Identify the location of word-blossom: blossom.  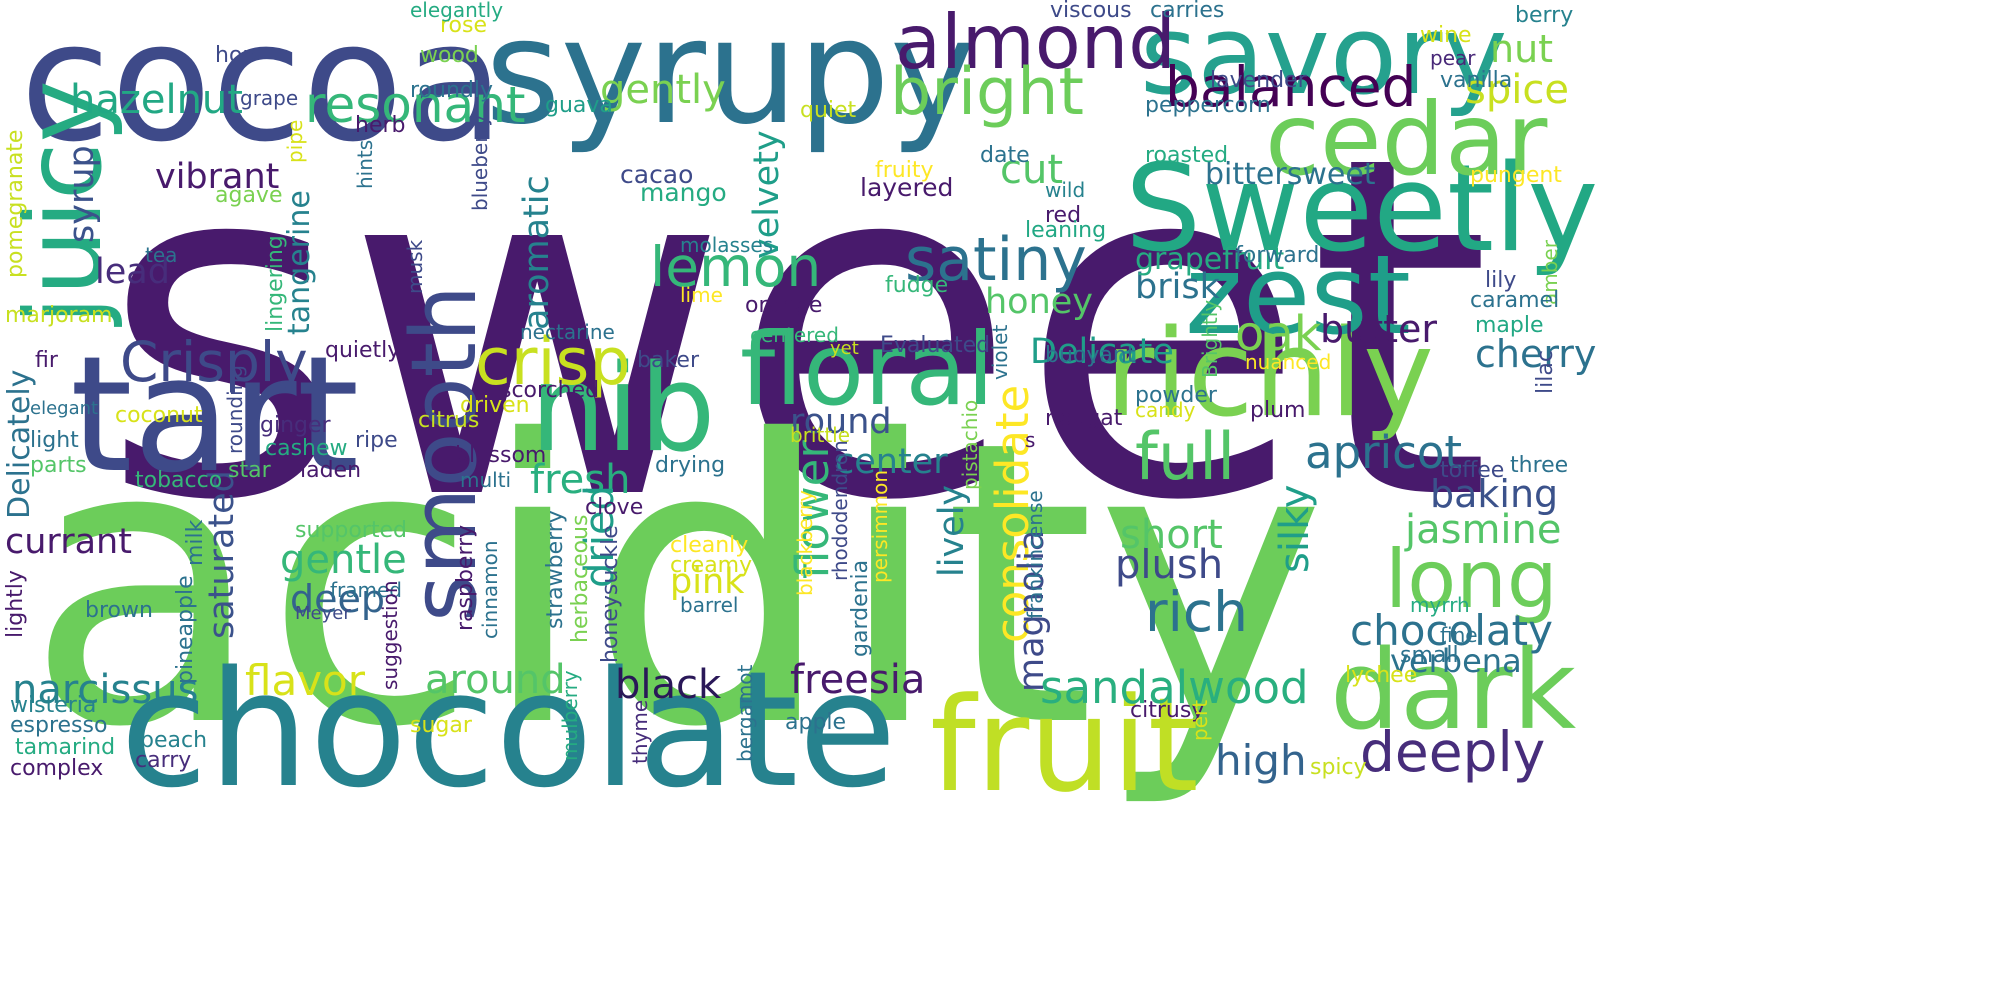
(501, 455).